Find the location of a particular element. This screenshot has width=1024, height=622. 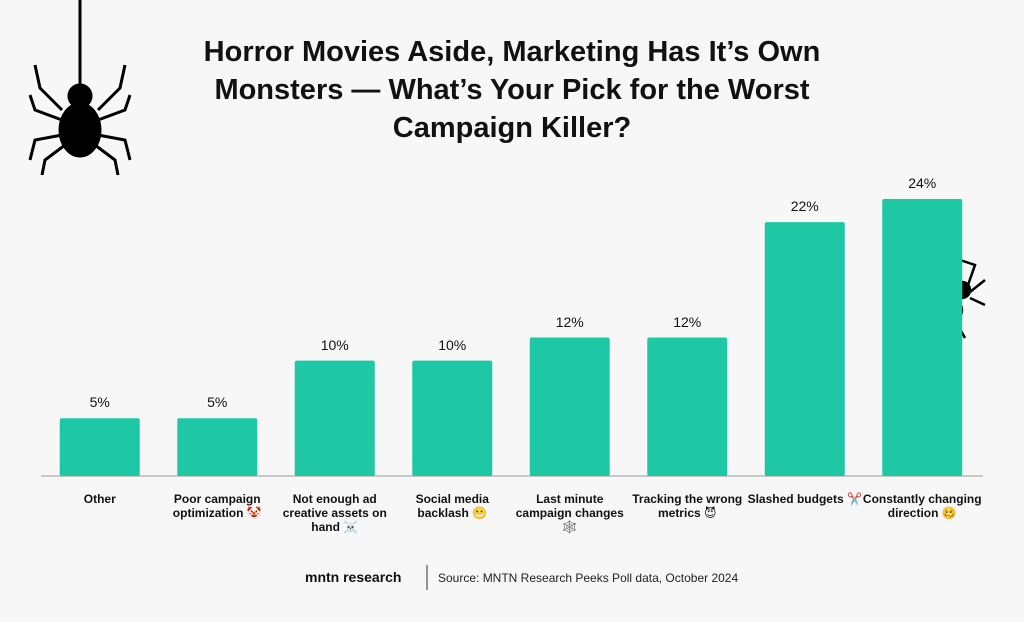

x-tick-label: Tracking the wrong metrics 😈 is located at coordinates (687, 506).